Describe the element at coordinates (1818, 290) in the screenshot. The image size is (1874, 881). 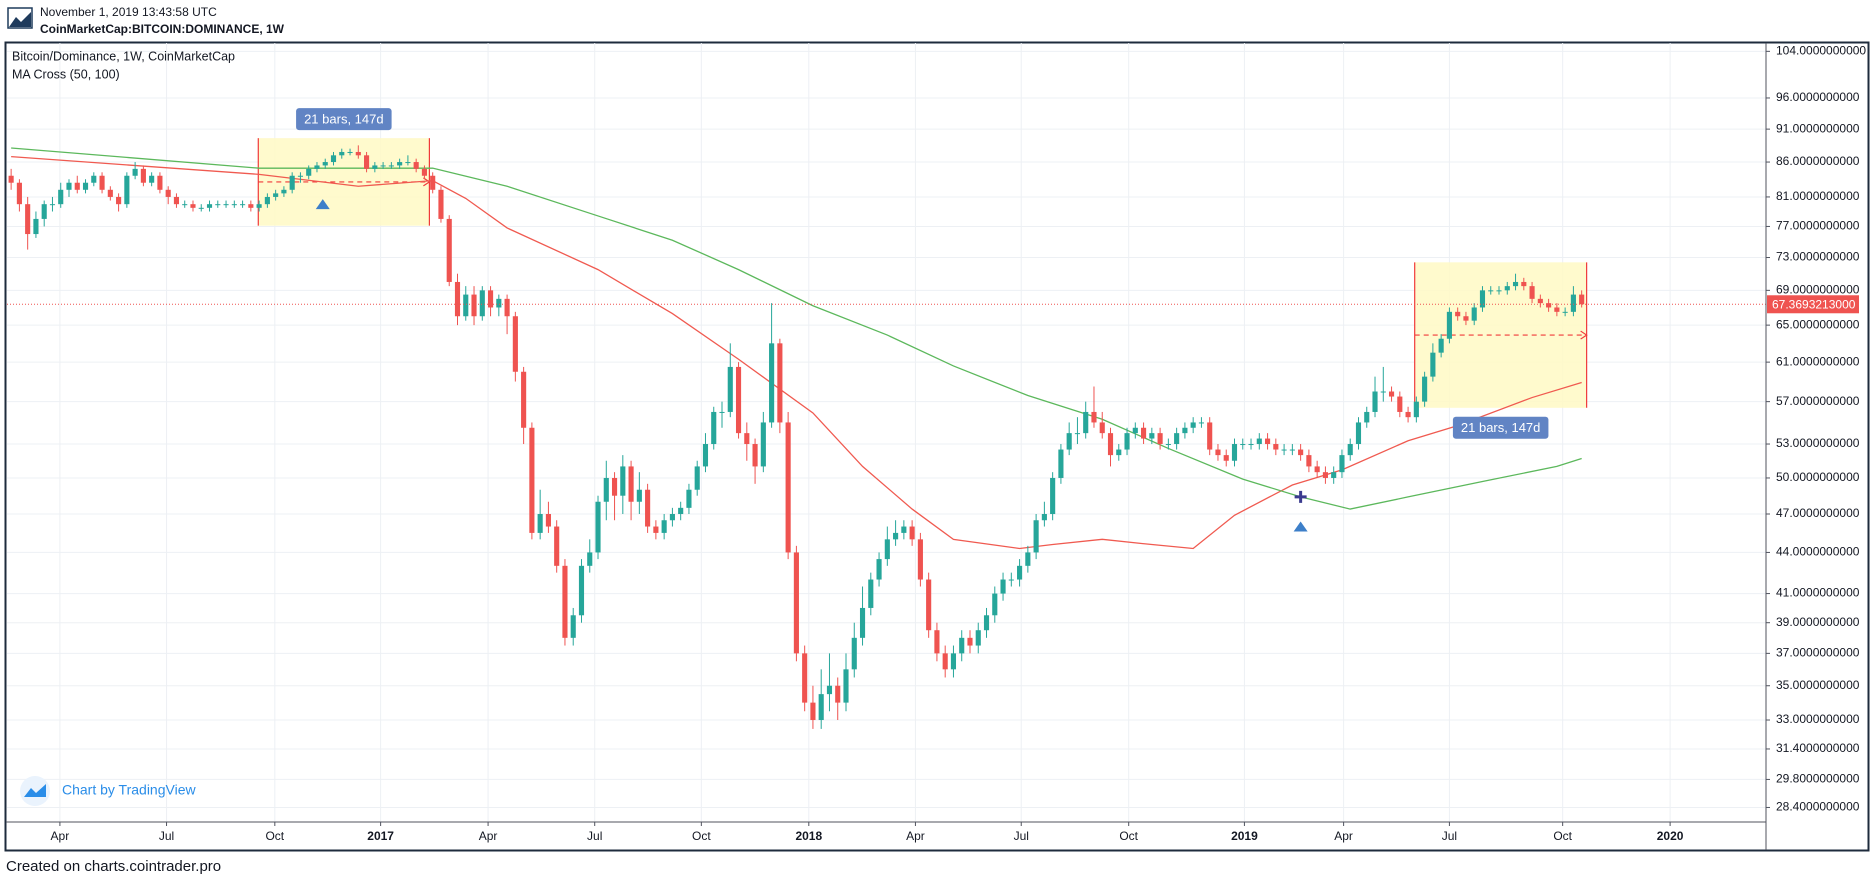
I see `y-tick-label: 69.0000000000` at that location.